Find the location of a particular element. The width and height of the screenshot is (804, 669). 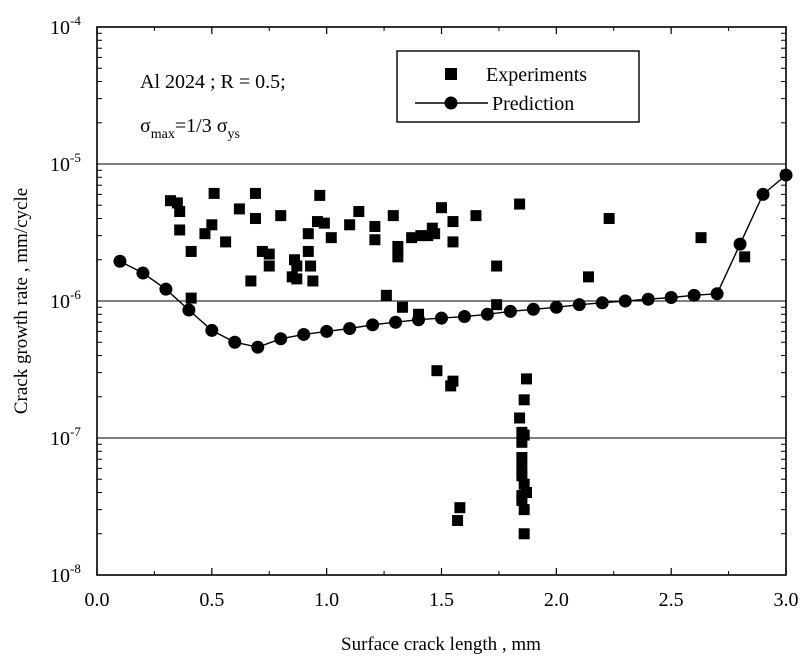

x-tick-label: 0.5 is located at coordinates (211, 600).